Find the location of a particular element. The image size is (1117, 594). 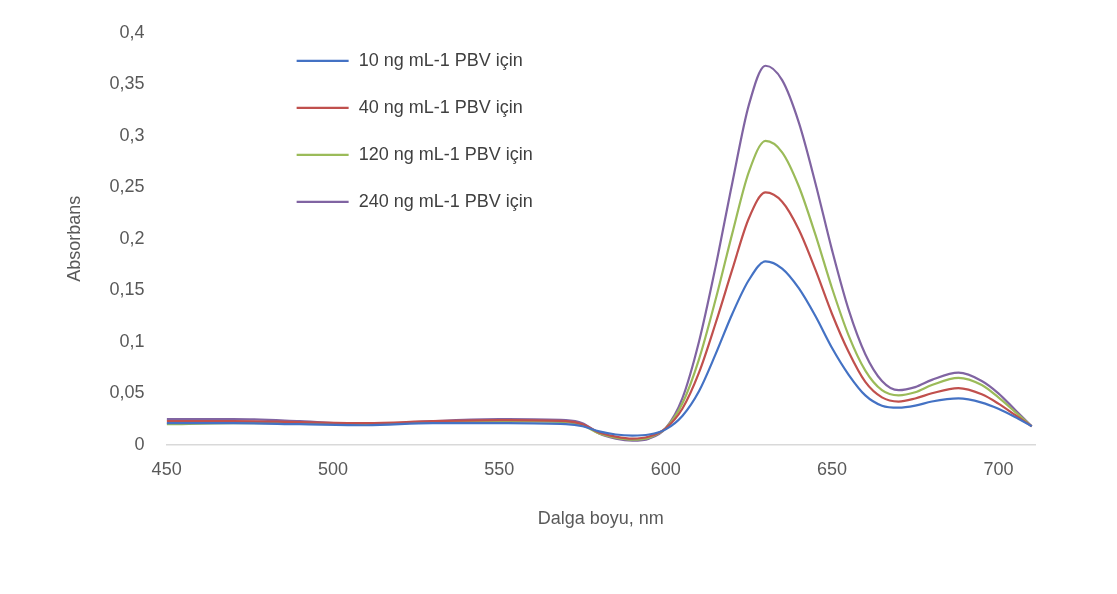

y-tick-label: 0,2 is located at coordinates (132, 237).